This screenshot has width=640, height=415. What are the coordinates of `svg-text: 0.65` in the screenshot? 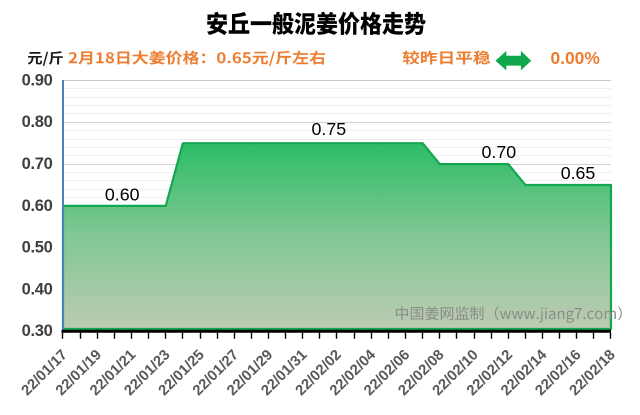 It's located at (578, 173).